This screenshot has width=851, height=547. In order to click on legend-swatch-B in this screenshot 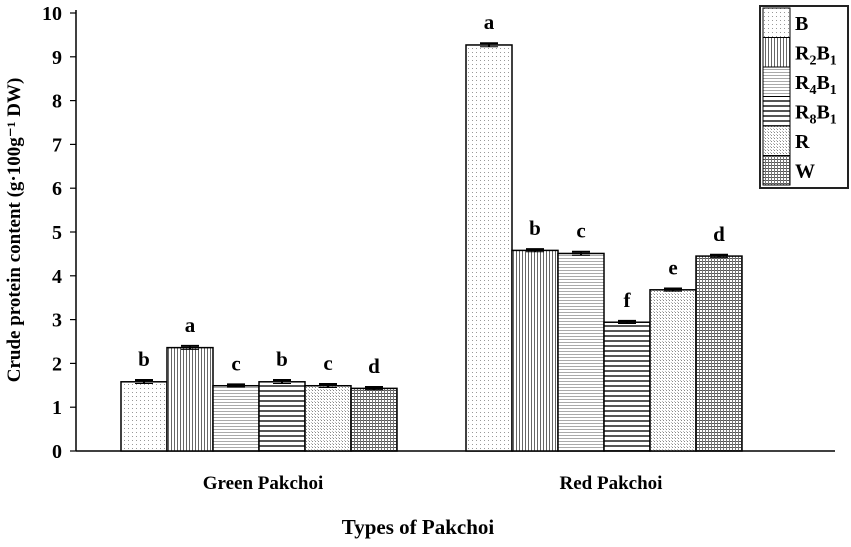, I will do `click(776, 22)`.